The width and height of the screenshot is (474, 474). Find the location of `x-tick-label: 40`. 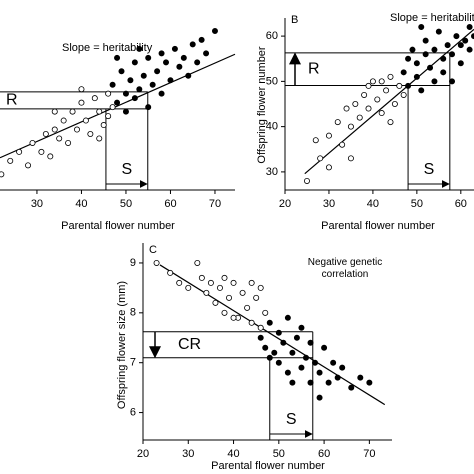

x-tick-label: 40 is located at coordinates (81, 204).